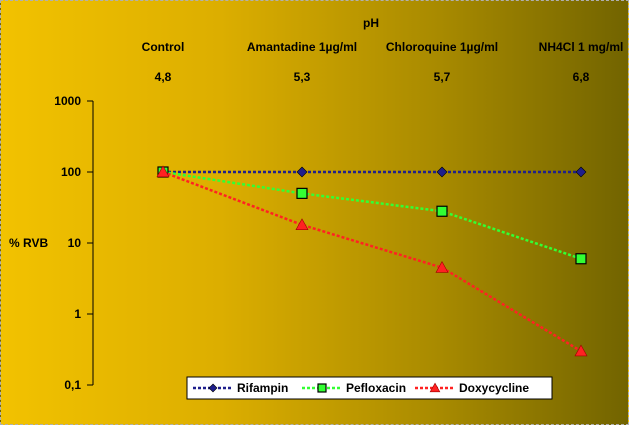  I want to click on category-label: Control, so click(163, 47).